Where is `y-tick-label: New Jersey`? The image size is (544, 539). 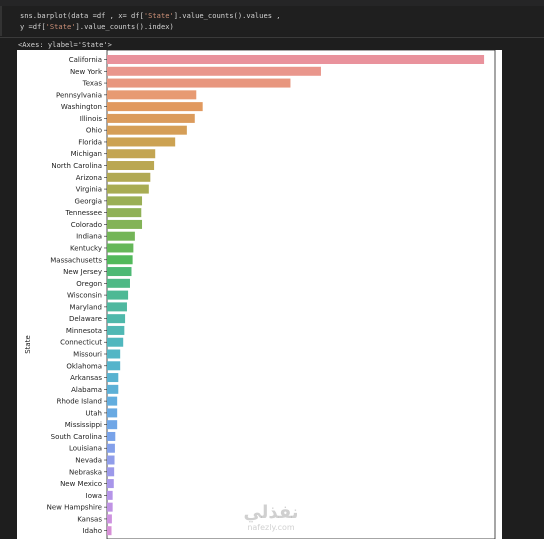 y-tick-label: New Jersey is located at coordinates (82, 272).